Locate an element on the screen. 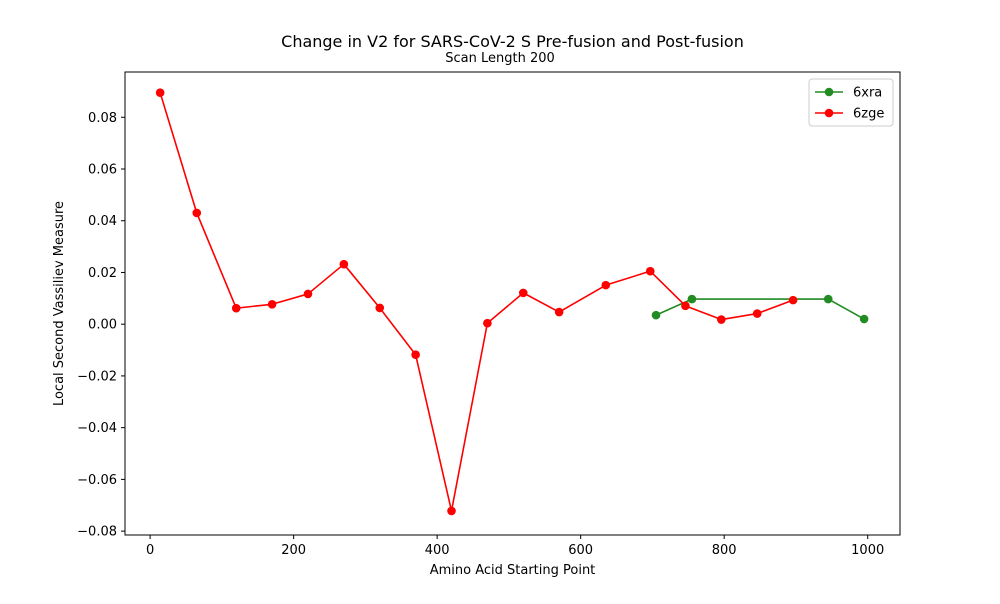 This screenshot has width=1000, height=604. legend: 6xra 6zge is located at coordinates (851, 102).